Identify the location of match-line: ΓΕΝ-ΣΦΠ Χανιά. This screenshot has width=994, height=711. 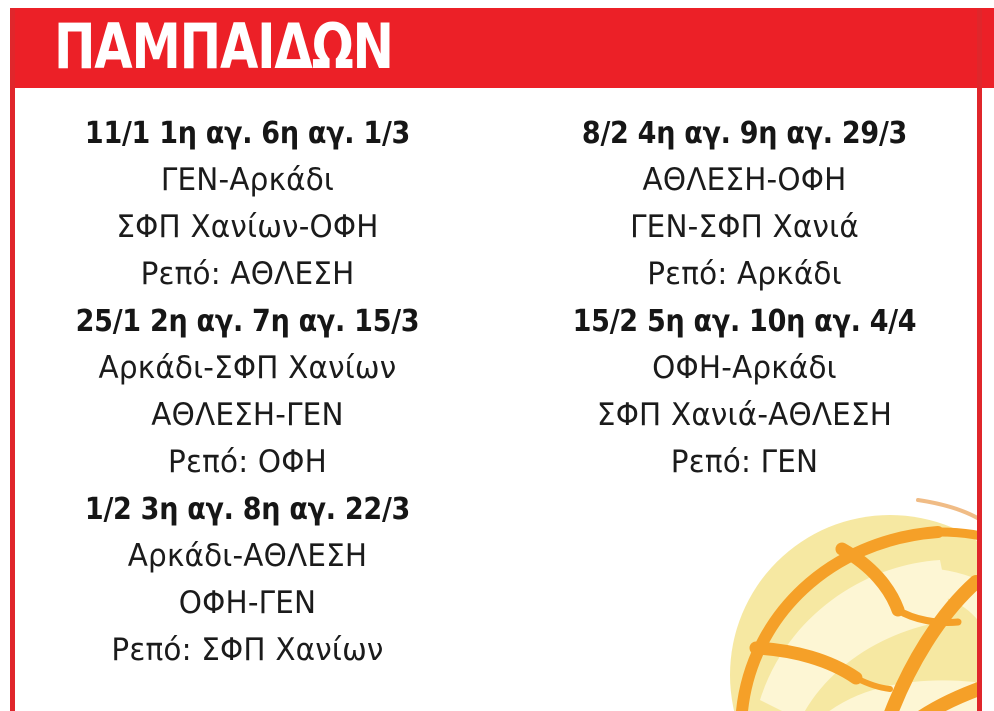
(744, 227).